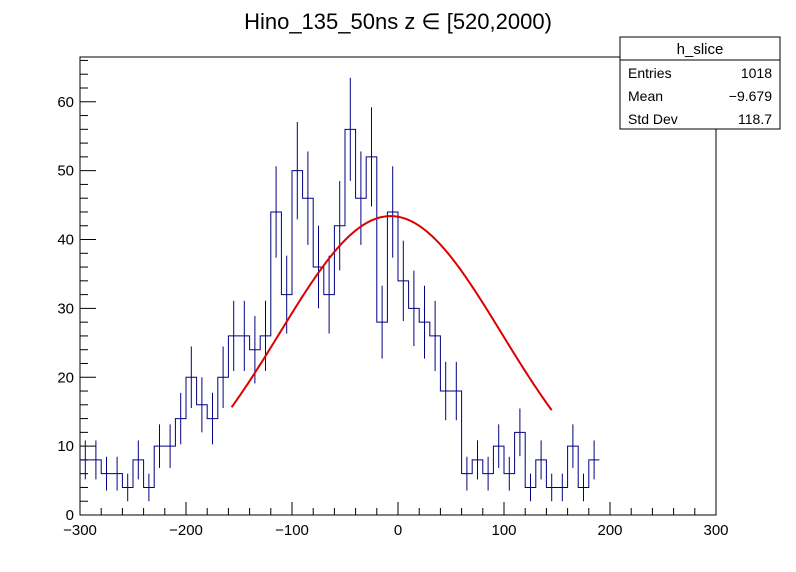 The image size is (796, 572). I want to click on x-axis-tick-labels: −300 −200 −100 0 100 200 300, so click(395, 530).